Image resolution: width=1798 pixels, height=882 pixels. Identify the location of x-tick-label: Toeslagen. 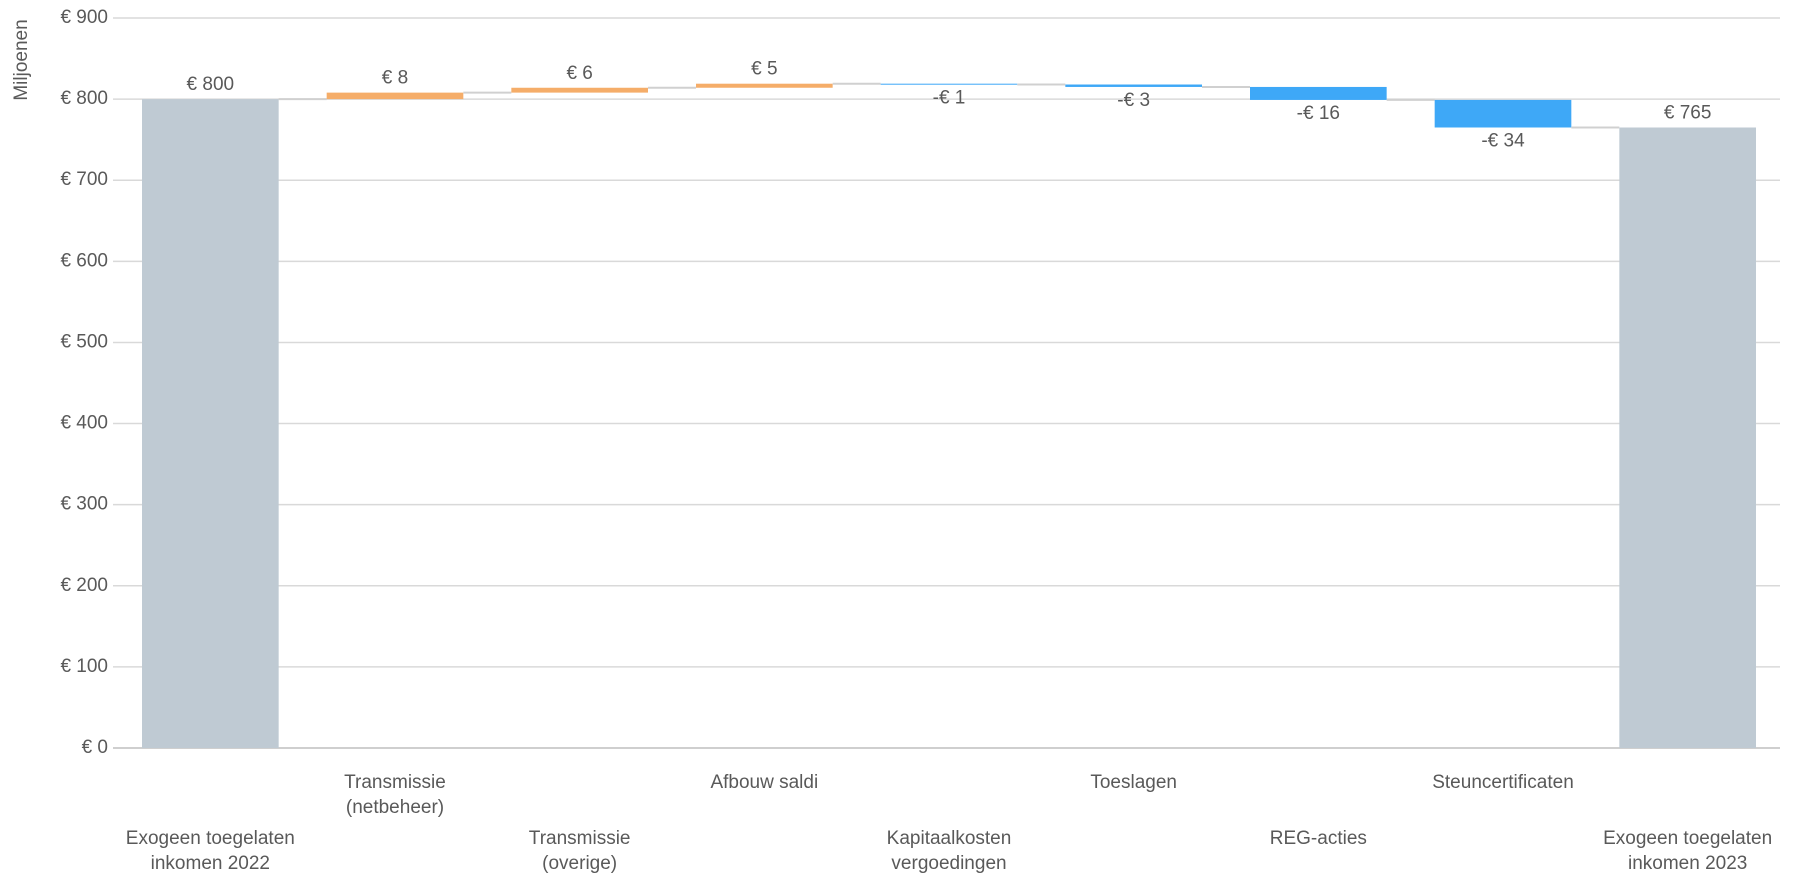
(1133, 782).